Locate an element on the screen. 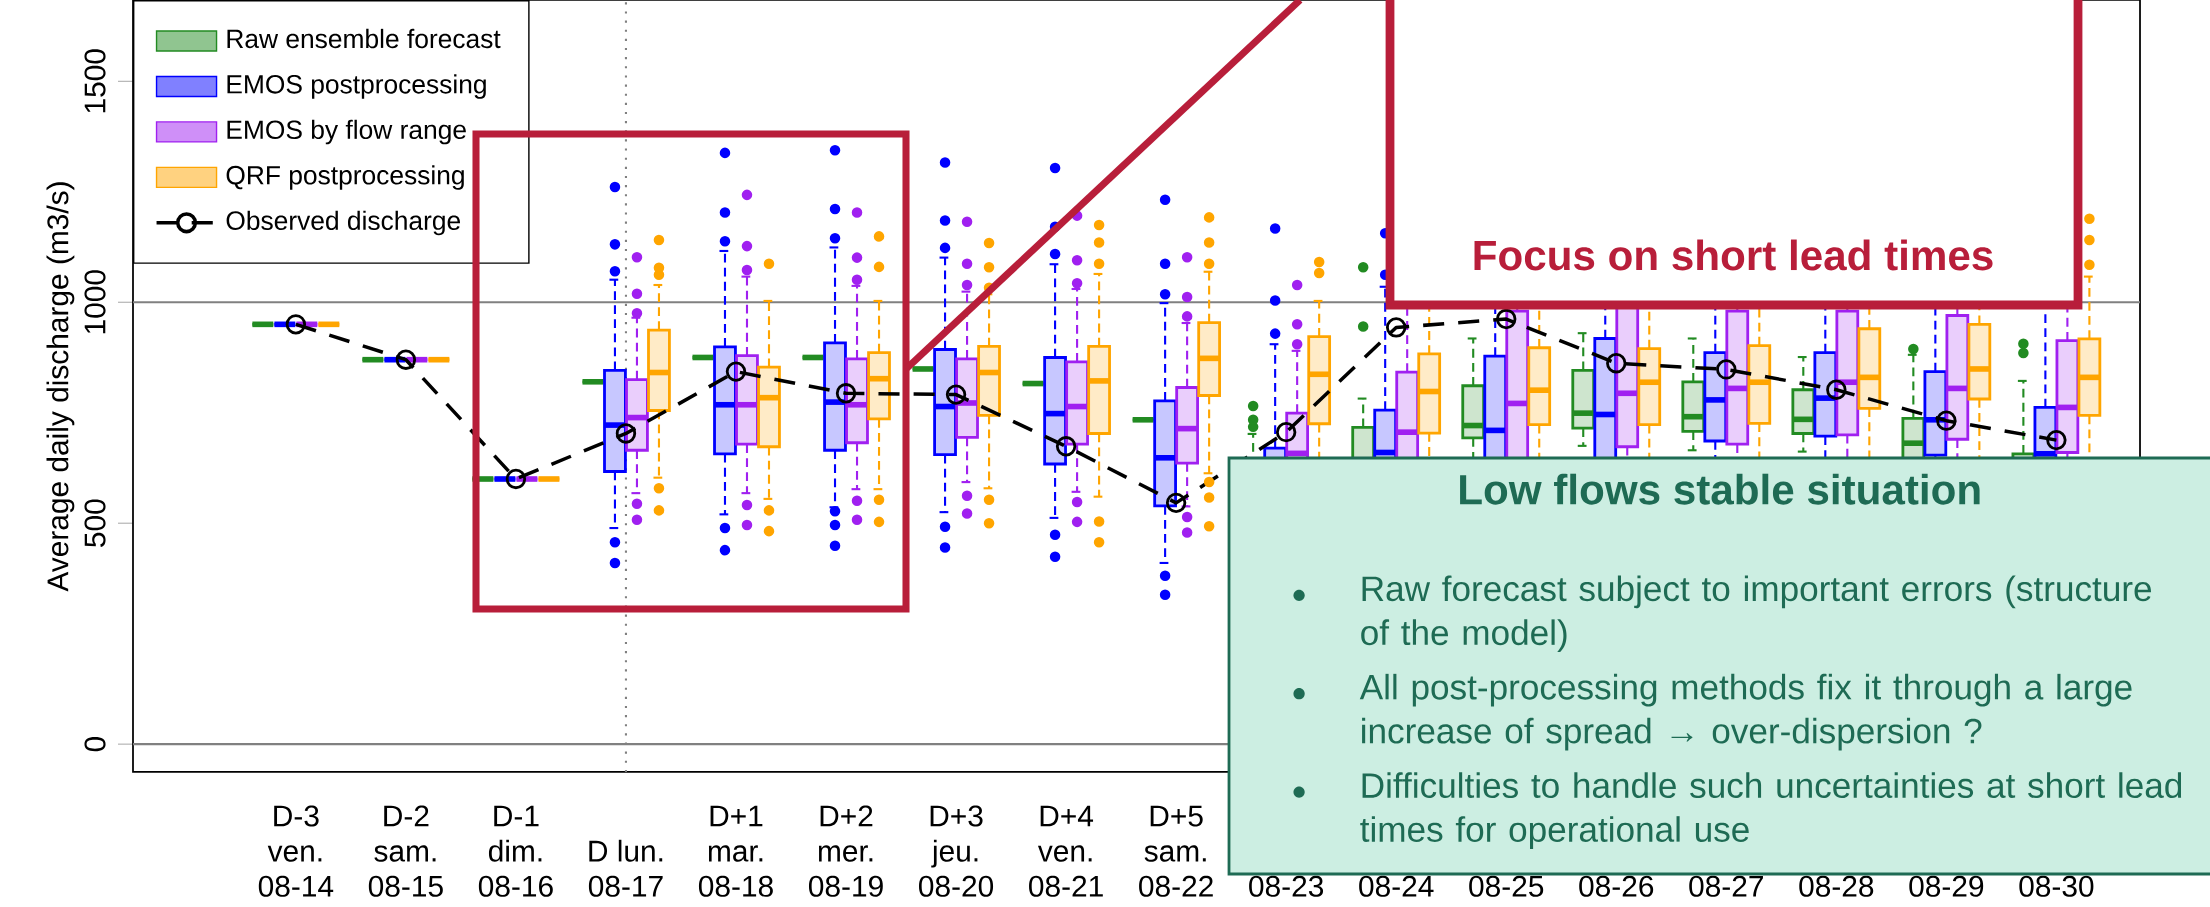 The width and height of the screenshot is (2210, 907). x-tick-label: D-1 dim. 08-16 is located at coordinates (515, 851).